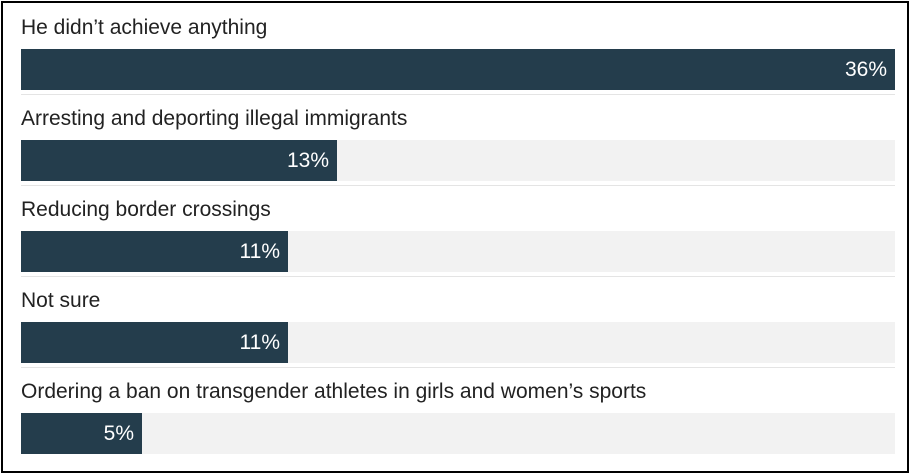  I want to click on data-label: 13%, so click(307, 160).